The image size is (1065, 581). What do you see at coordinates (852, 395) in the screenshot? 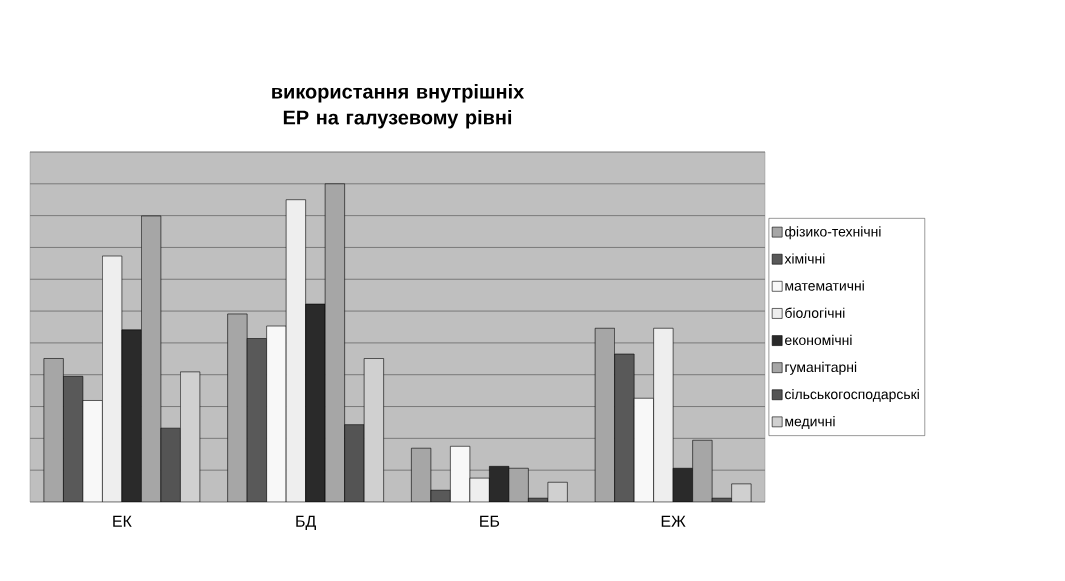
I see `legend-label: сільськогосподарські` at bounding box center [852, 395].